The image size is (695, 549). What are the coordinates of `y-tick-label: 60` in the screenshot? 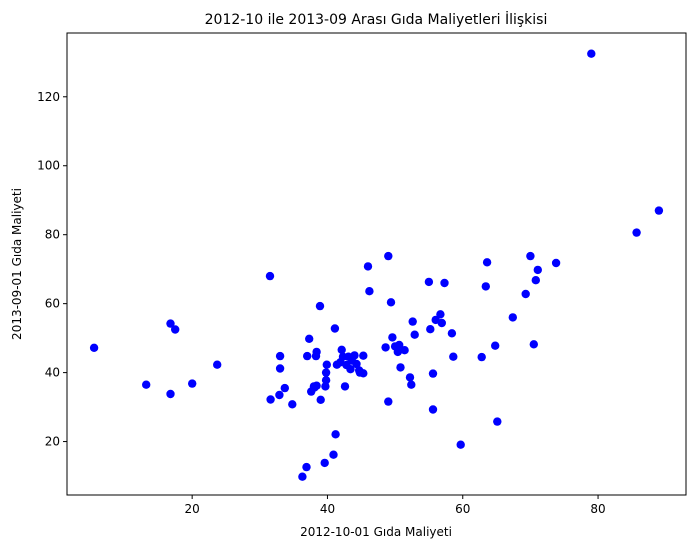 It's located at (52, 304).